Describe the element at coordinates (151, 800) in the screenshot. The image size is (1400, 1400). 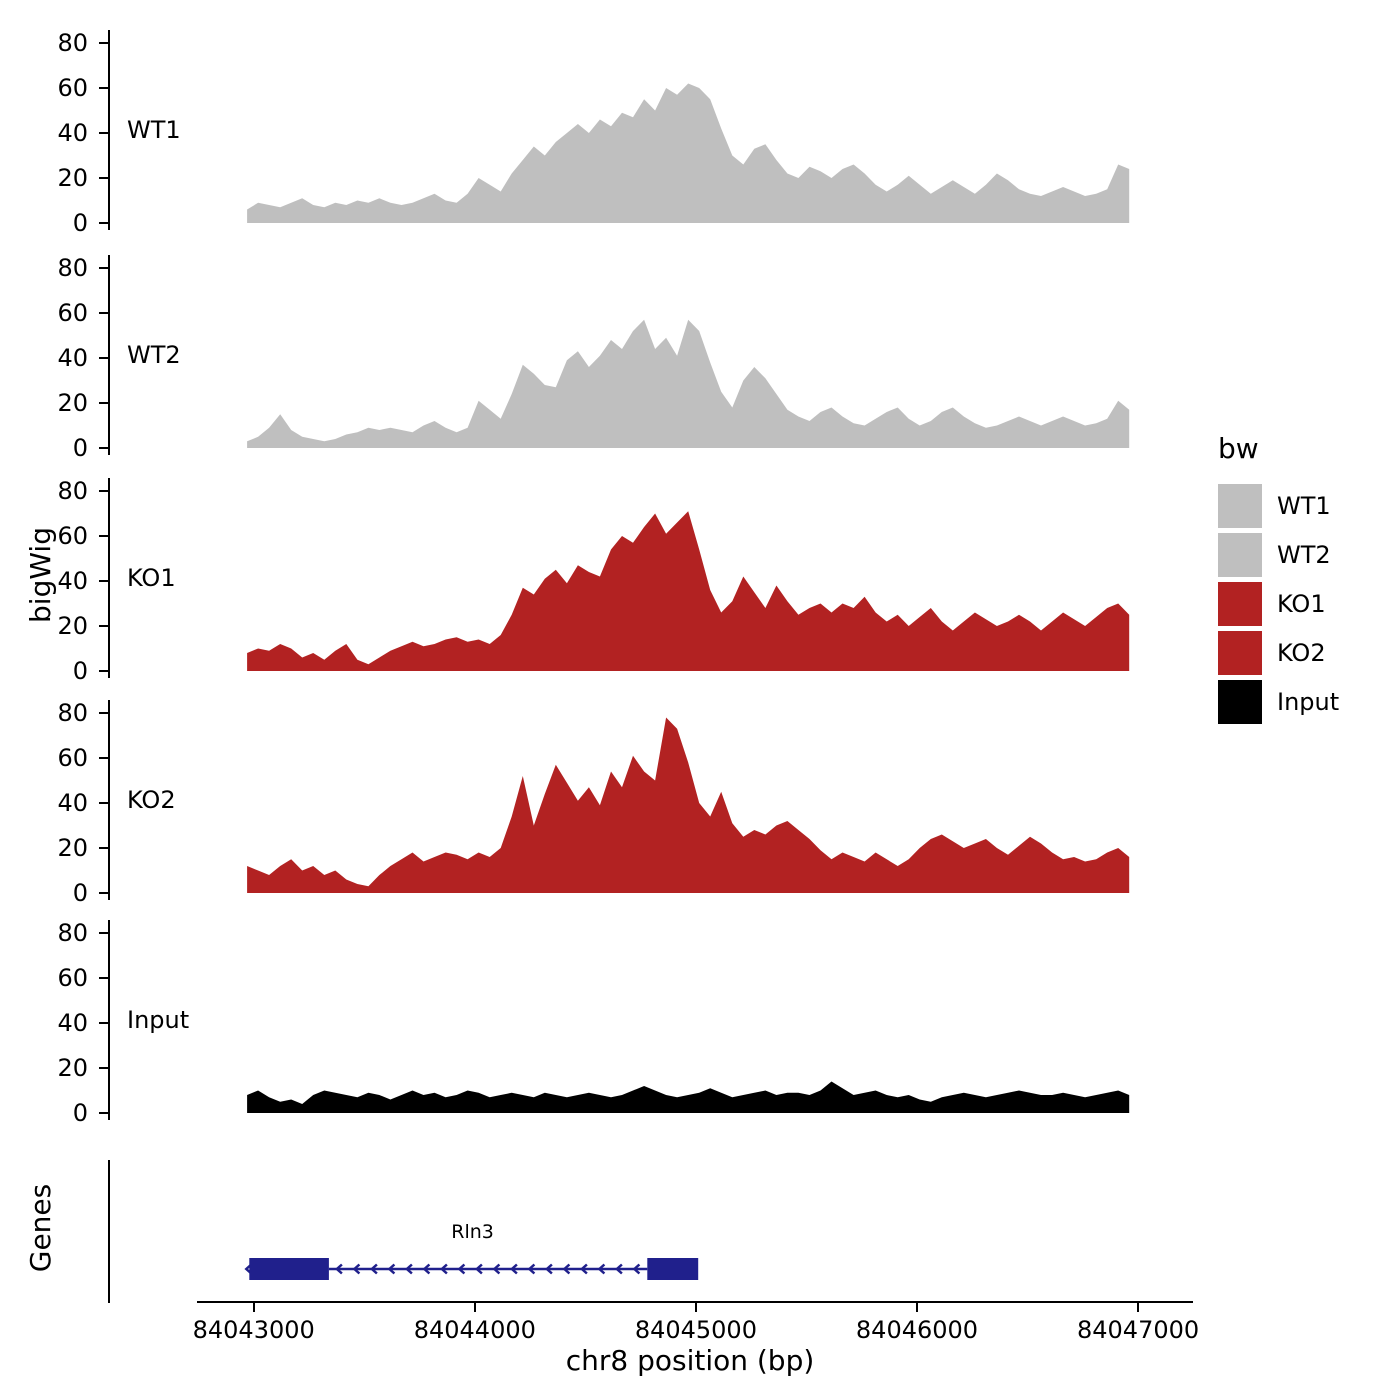
I see `track-label-ko2: KO2` at that location.